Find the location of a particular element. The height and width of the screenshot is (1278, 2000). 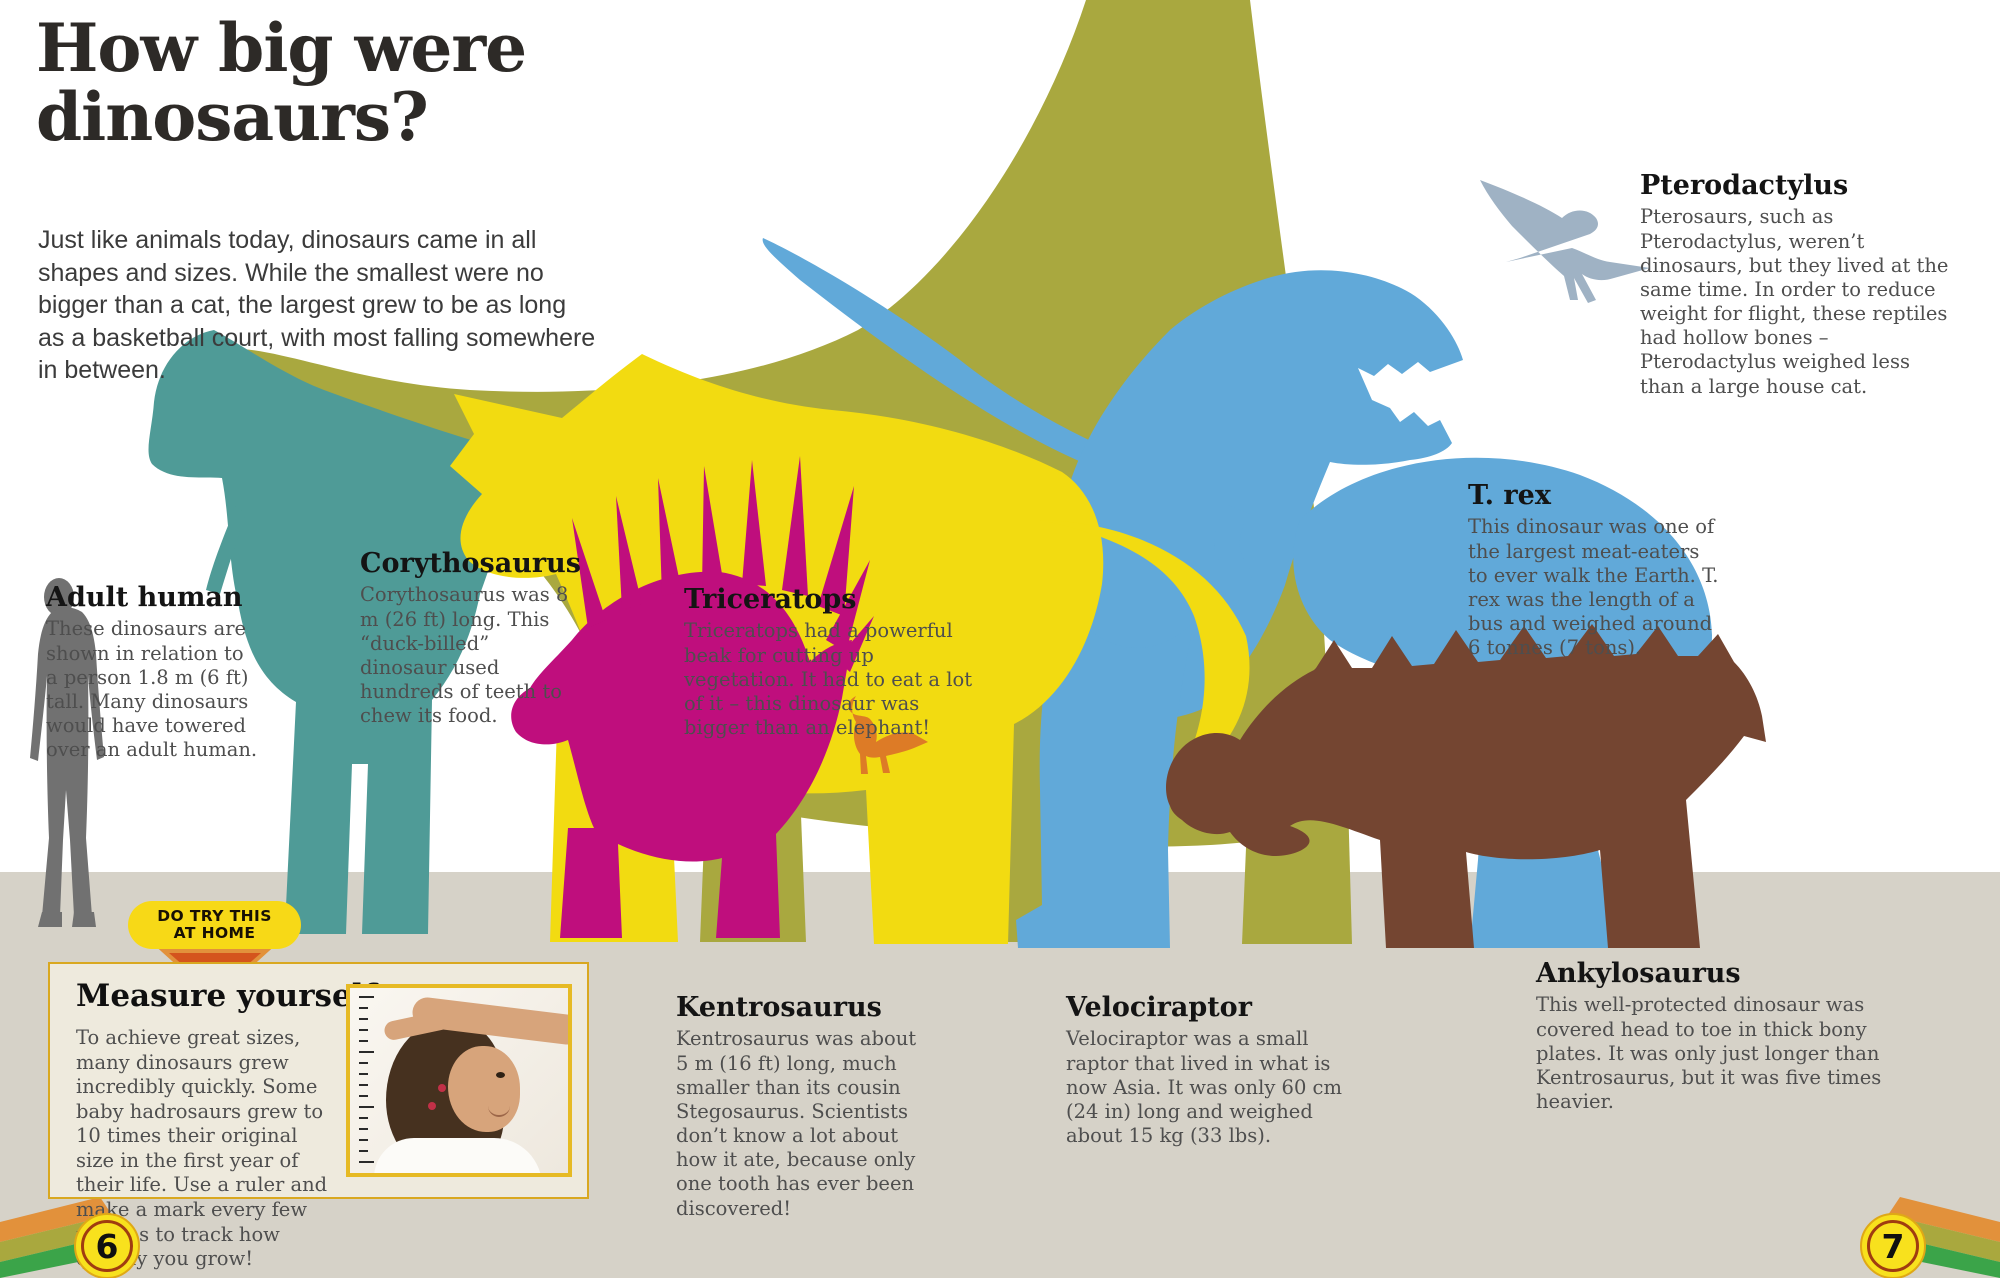

velociraptor-silhouette is located at coordinates (888, 735).